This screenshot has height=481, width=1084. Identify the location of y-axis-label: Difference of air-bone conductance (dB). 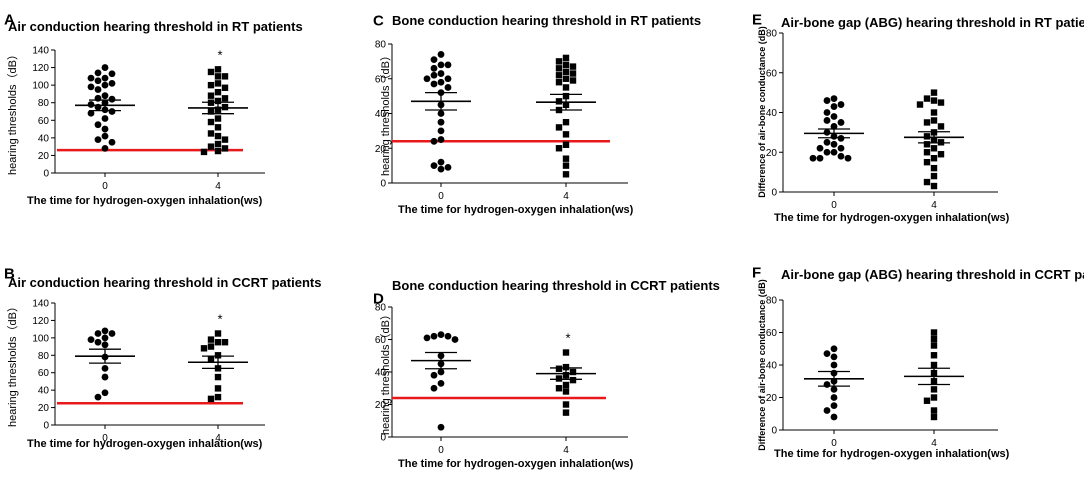
(762, 365).